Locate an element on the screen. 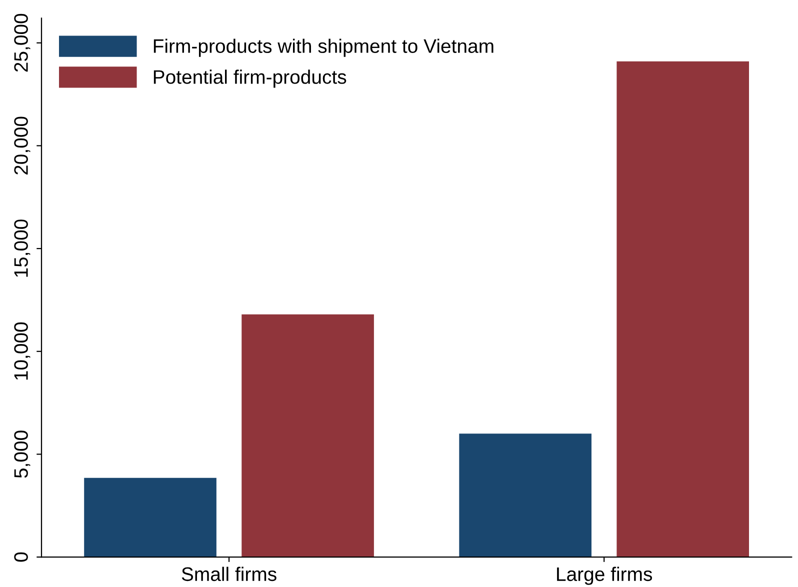 This screenshot has height=587, width=798. legend-label: Firm-products with shipment to Vietnam is located at coordinates (324, 47).